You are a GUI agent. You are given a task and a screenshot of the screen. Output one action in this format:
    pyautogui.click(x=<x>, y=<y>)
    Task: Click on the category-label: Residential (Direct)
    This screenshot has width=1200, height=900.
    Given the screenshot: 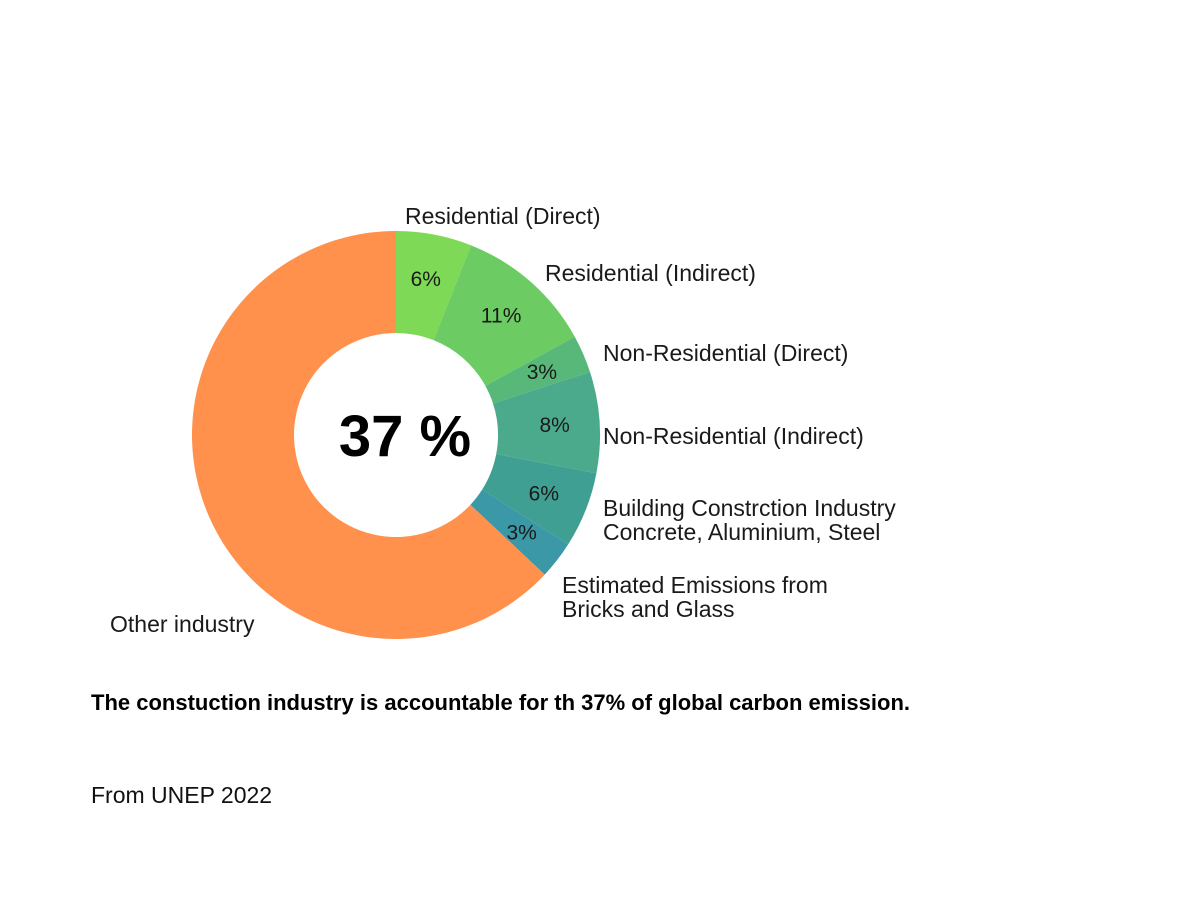 What is the action you would take?
    pyautogui.click(x=503, y=216)
    